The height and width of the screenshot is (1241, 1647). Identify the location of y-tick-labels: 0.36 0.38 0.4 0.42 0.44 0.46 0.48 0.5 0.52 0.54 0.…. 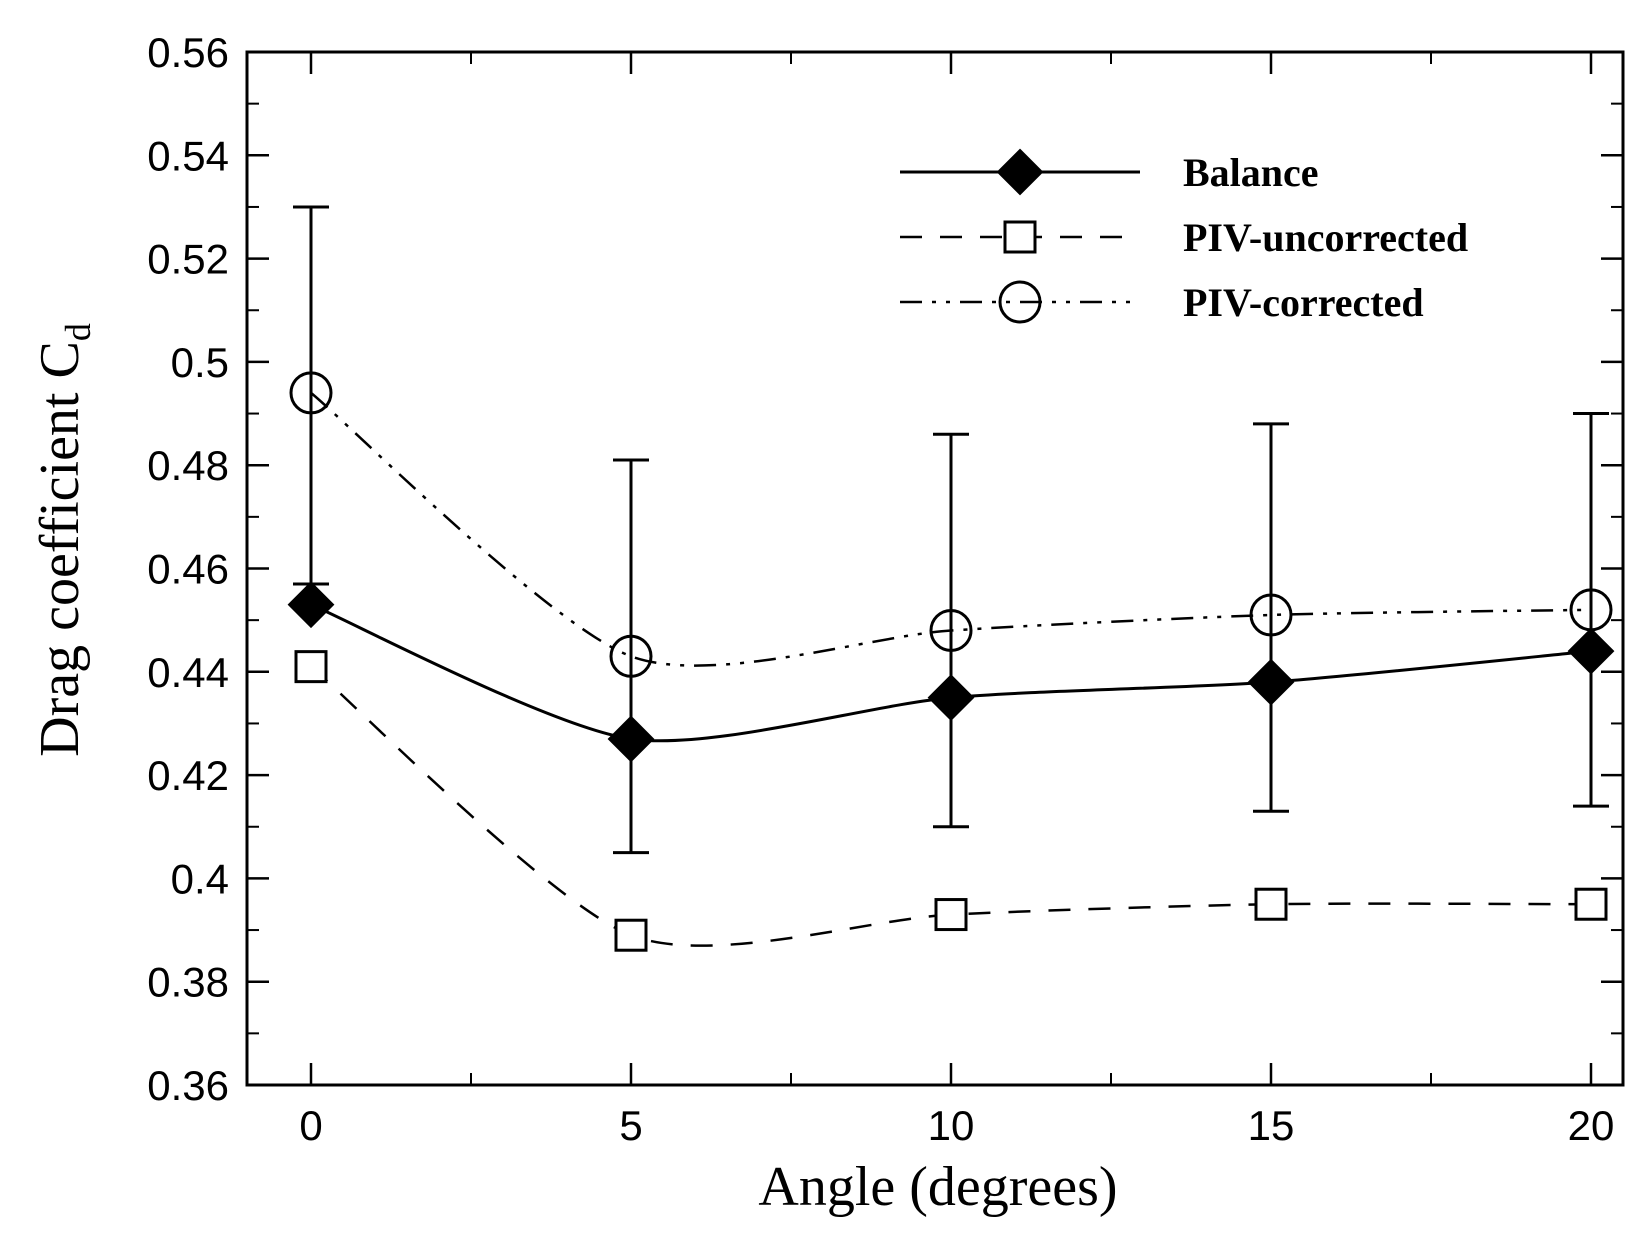
(188, 569).